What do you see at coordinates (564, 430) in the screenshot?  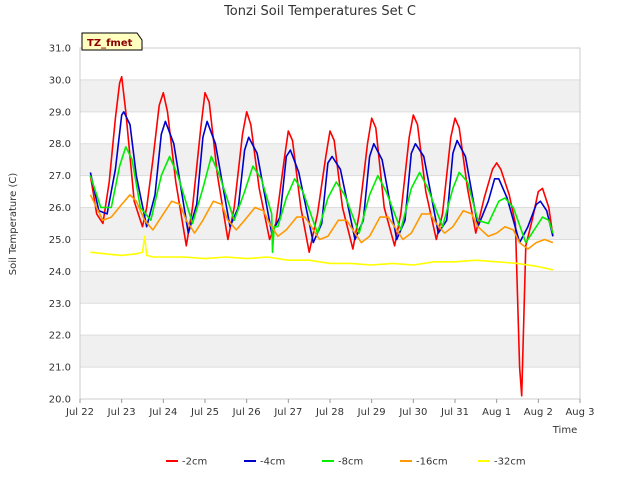 I see `x-axis-label: Time` at bounding box center [564, 430].